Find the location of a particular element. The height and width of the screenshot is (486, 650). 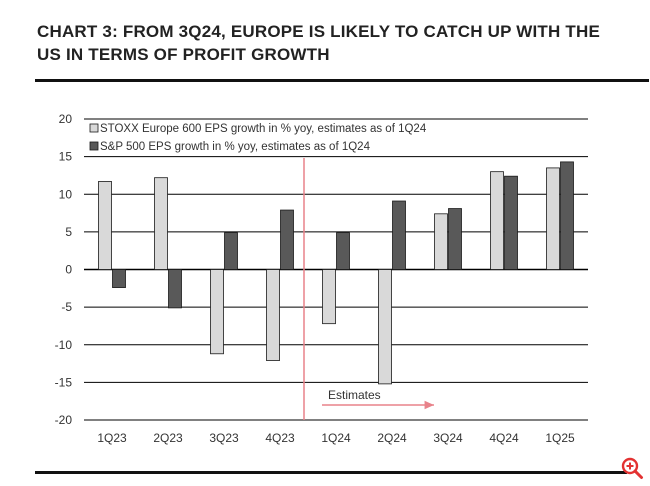

bar-stoxx-3Q23 is located at coordinates (217, 312).